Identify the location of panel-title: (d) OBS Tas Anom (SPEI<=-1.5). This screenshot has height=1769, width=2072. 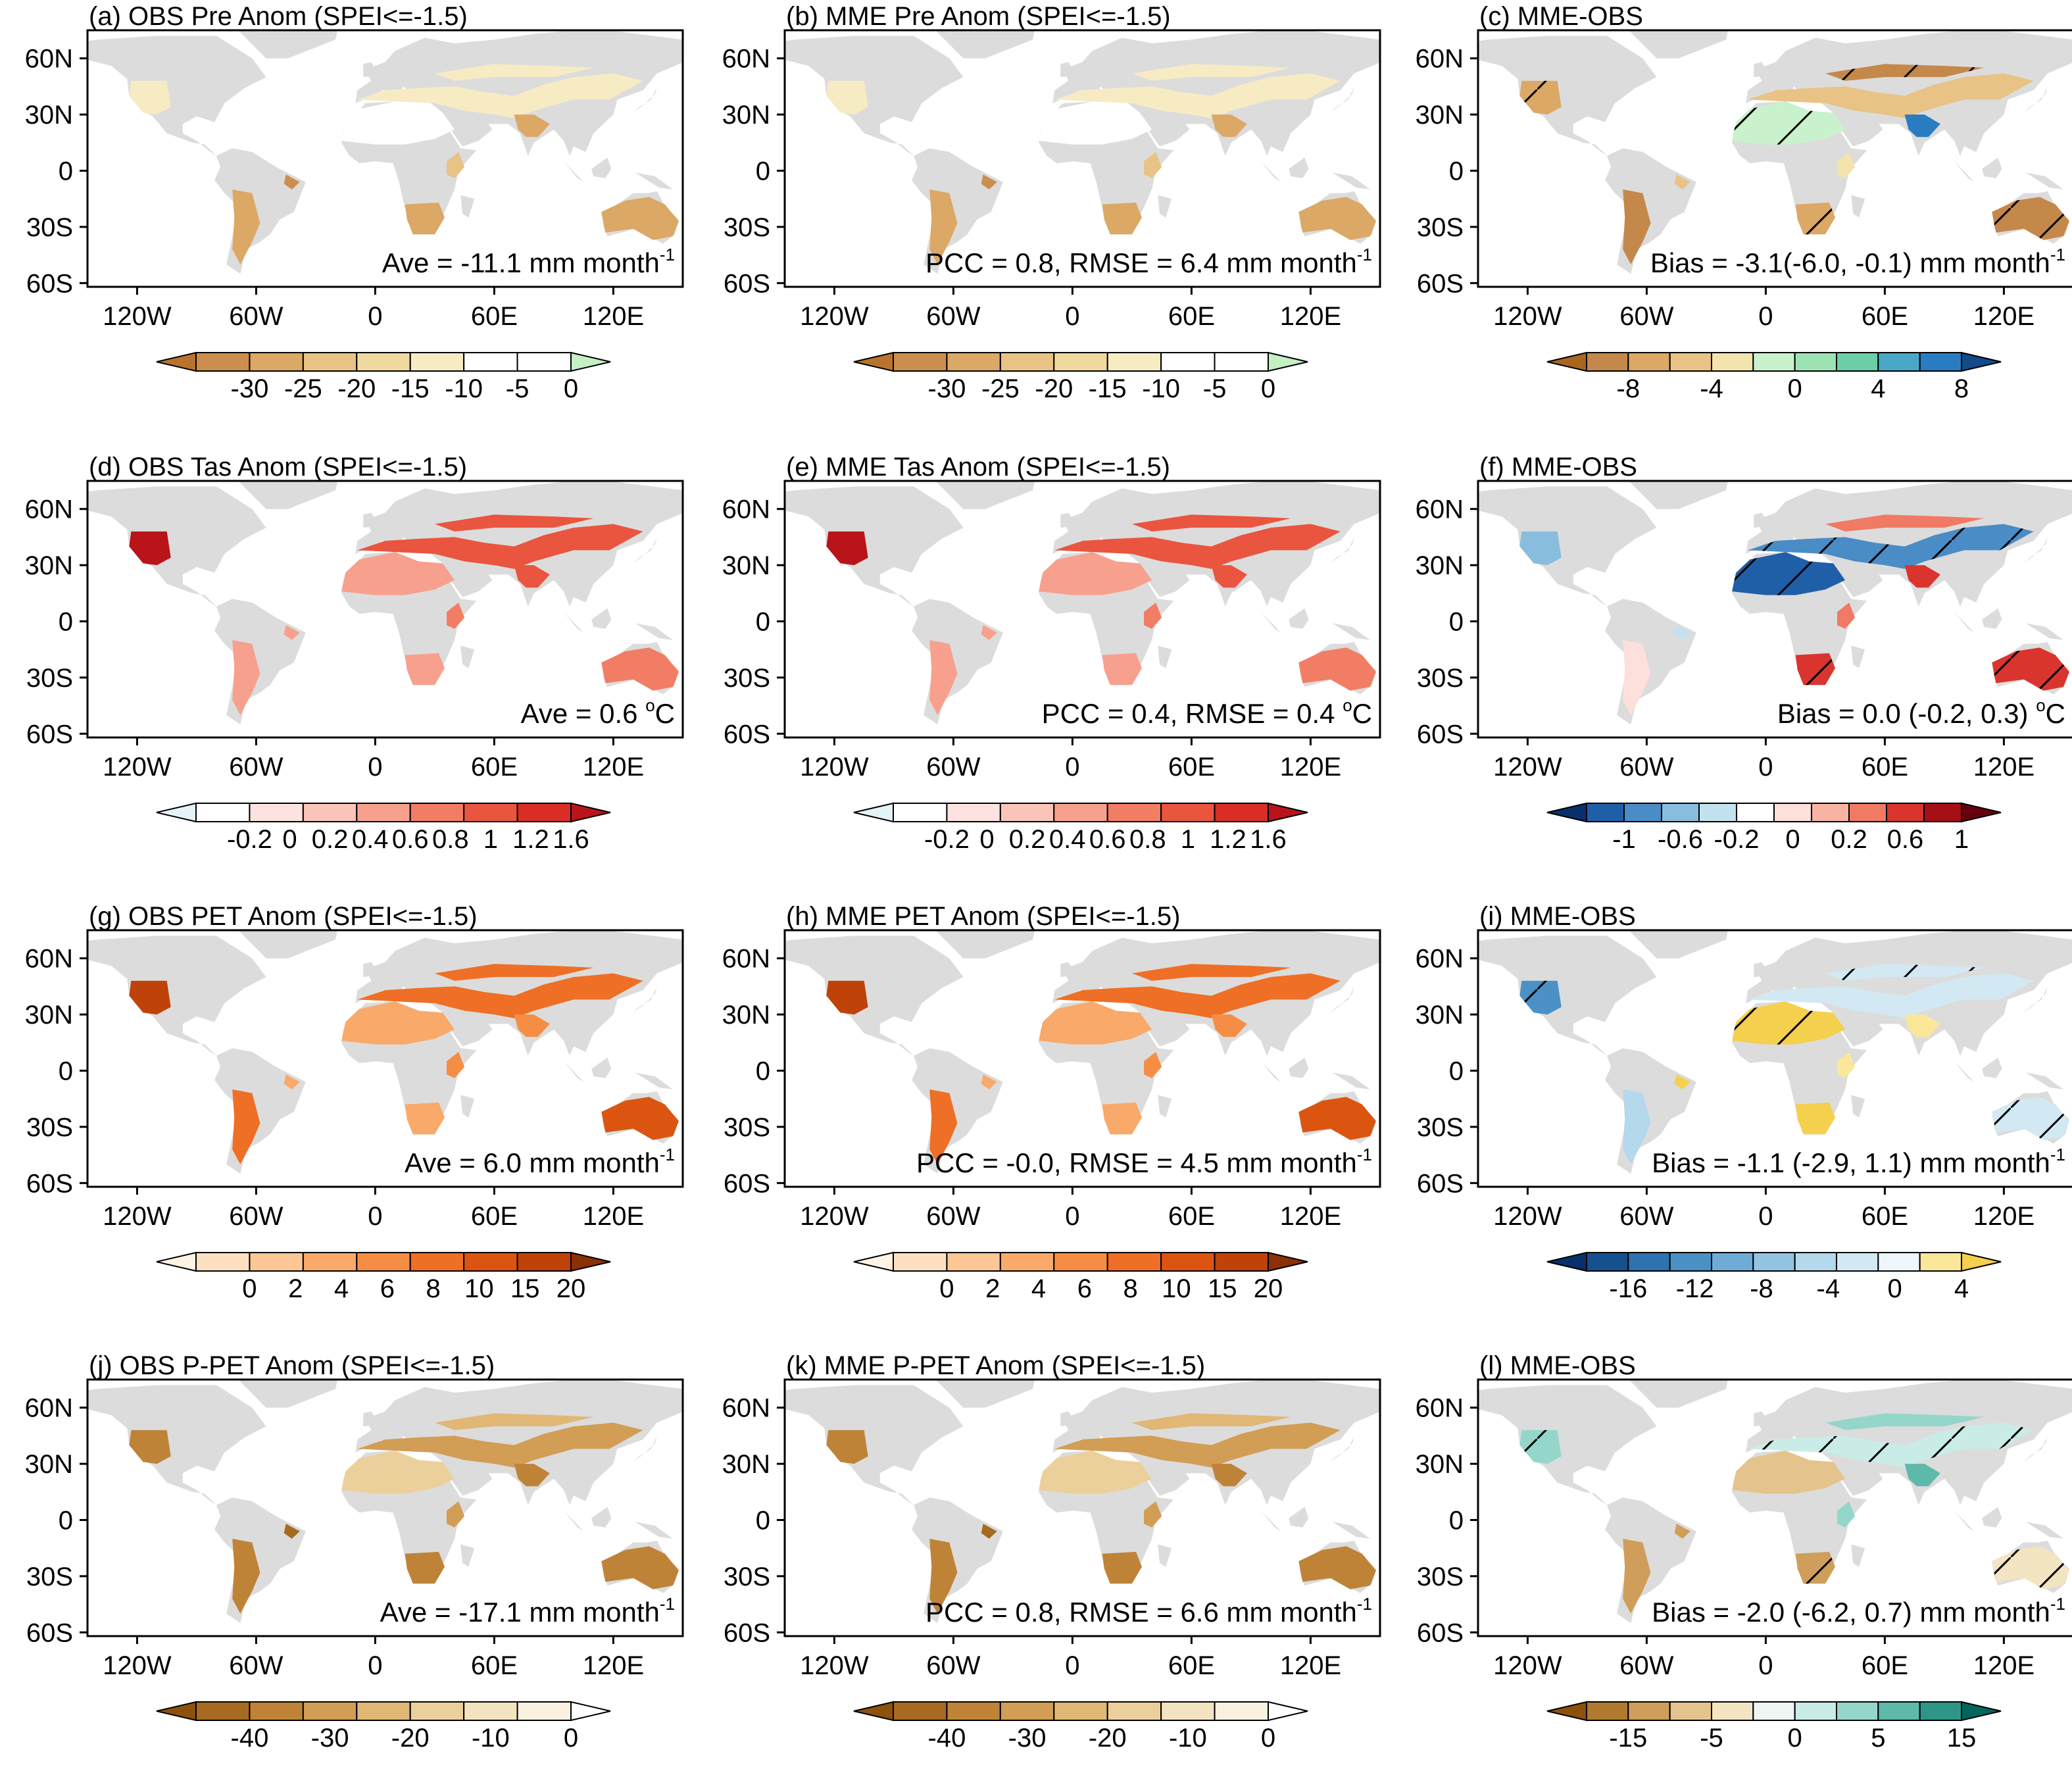
(278, 467).